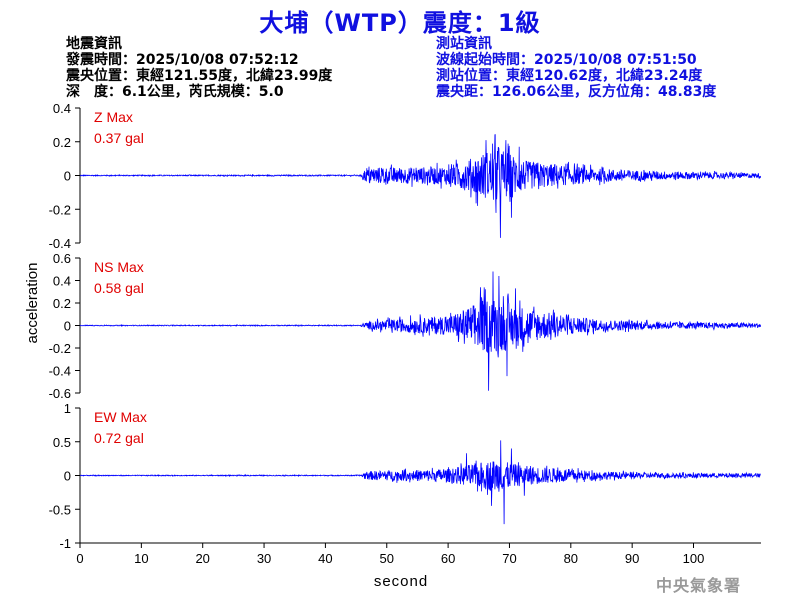 The width and height of the screenshot is (800, 600). Describe the element at coordinates (182, 60) in the screenshot. I see `origin-time: 發震時間：2025/10/08 07:52:12` at that location.